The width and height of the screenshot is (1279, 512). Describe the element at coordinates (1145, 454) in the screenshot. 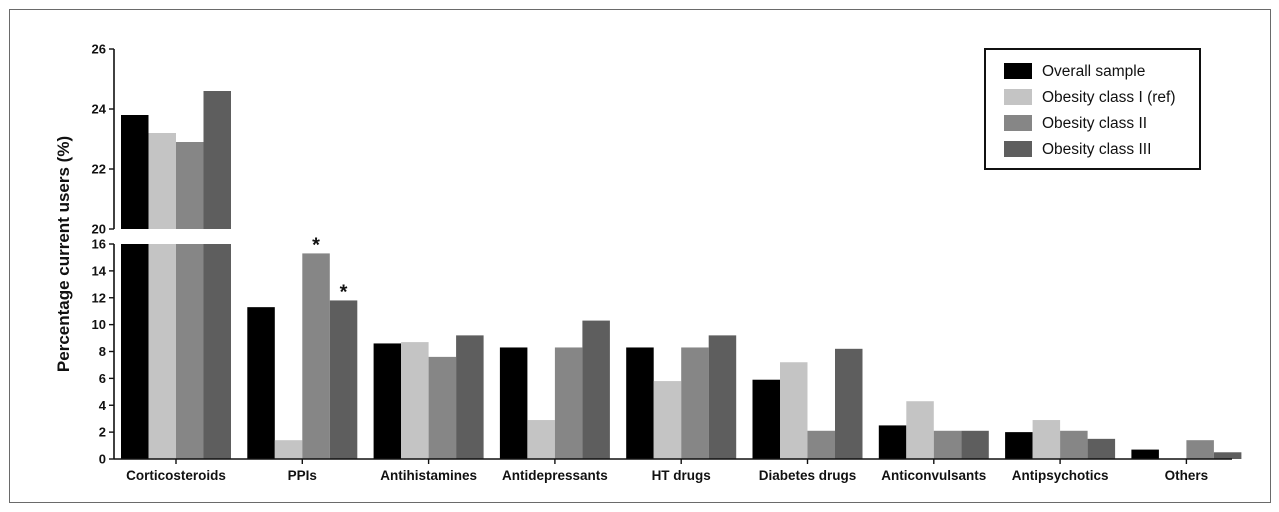

I see `bar-others-s1` at that location.